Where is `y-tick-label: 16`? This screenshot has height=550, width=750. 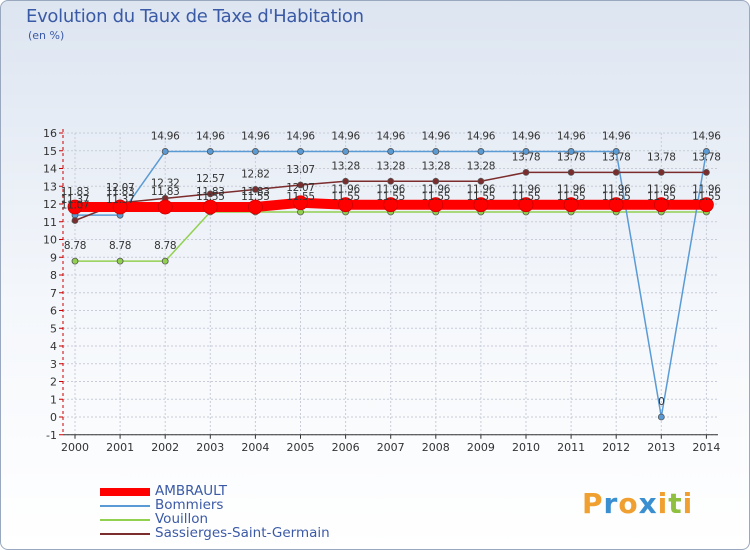 y-tick-label: 16 is located at coordinates (50, 133).